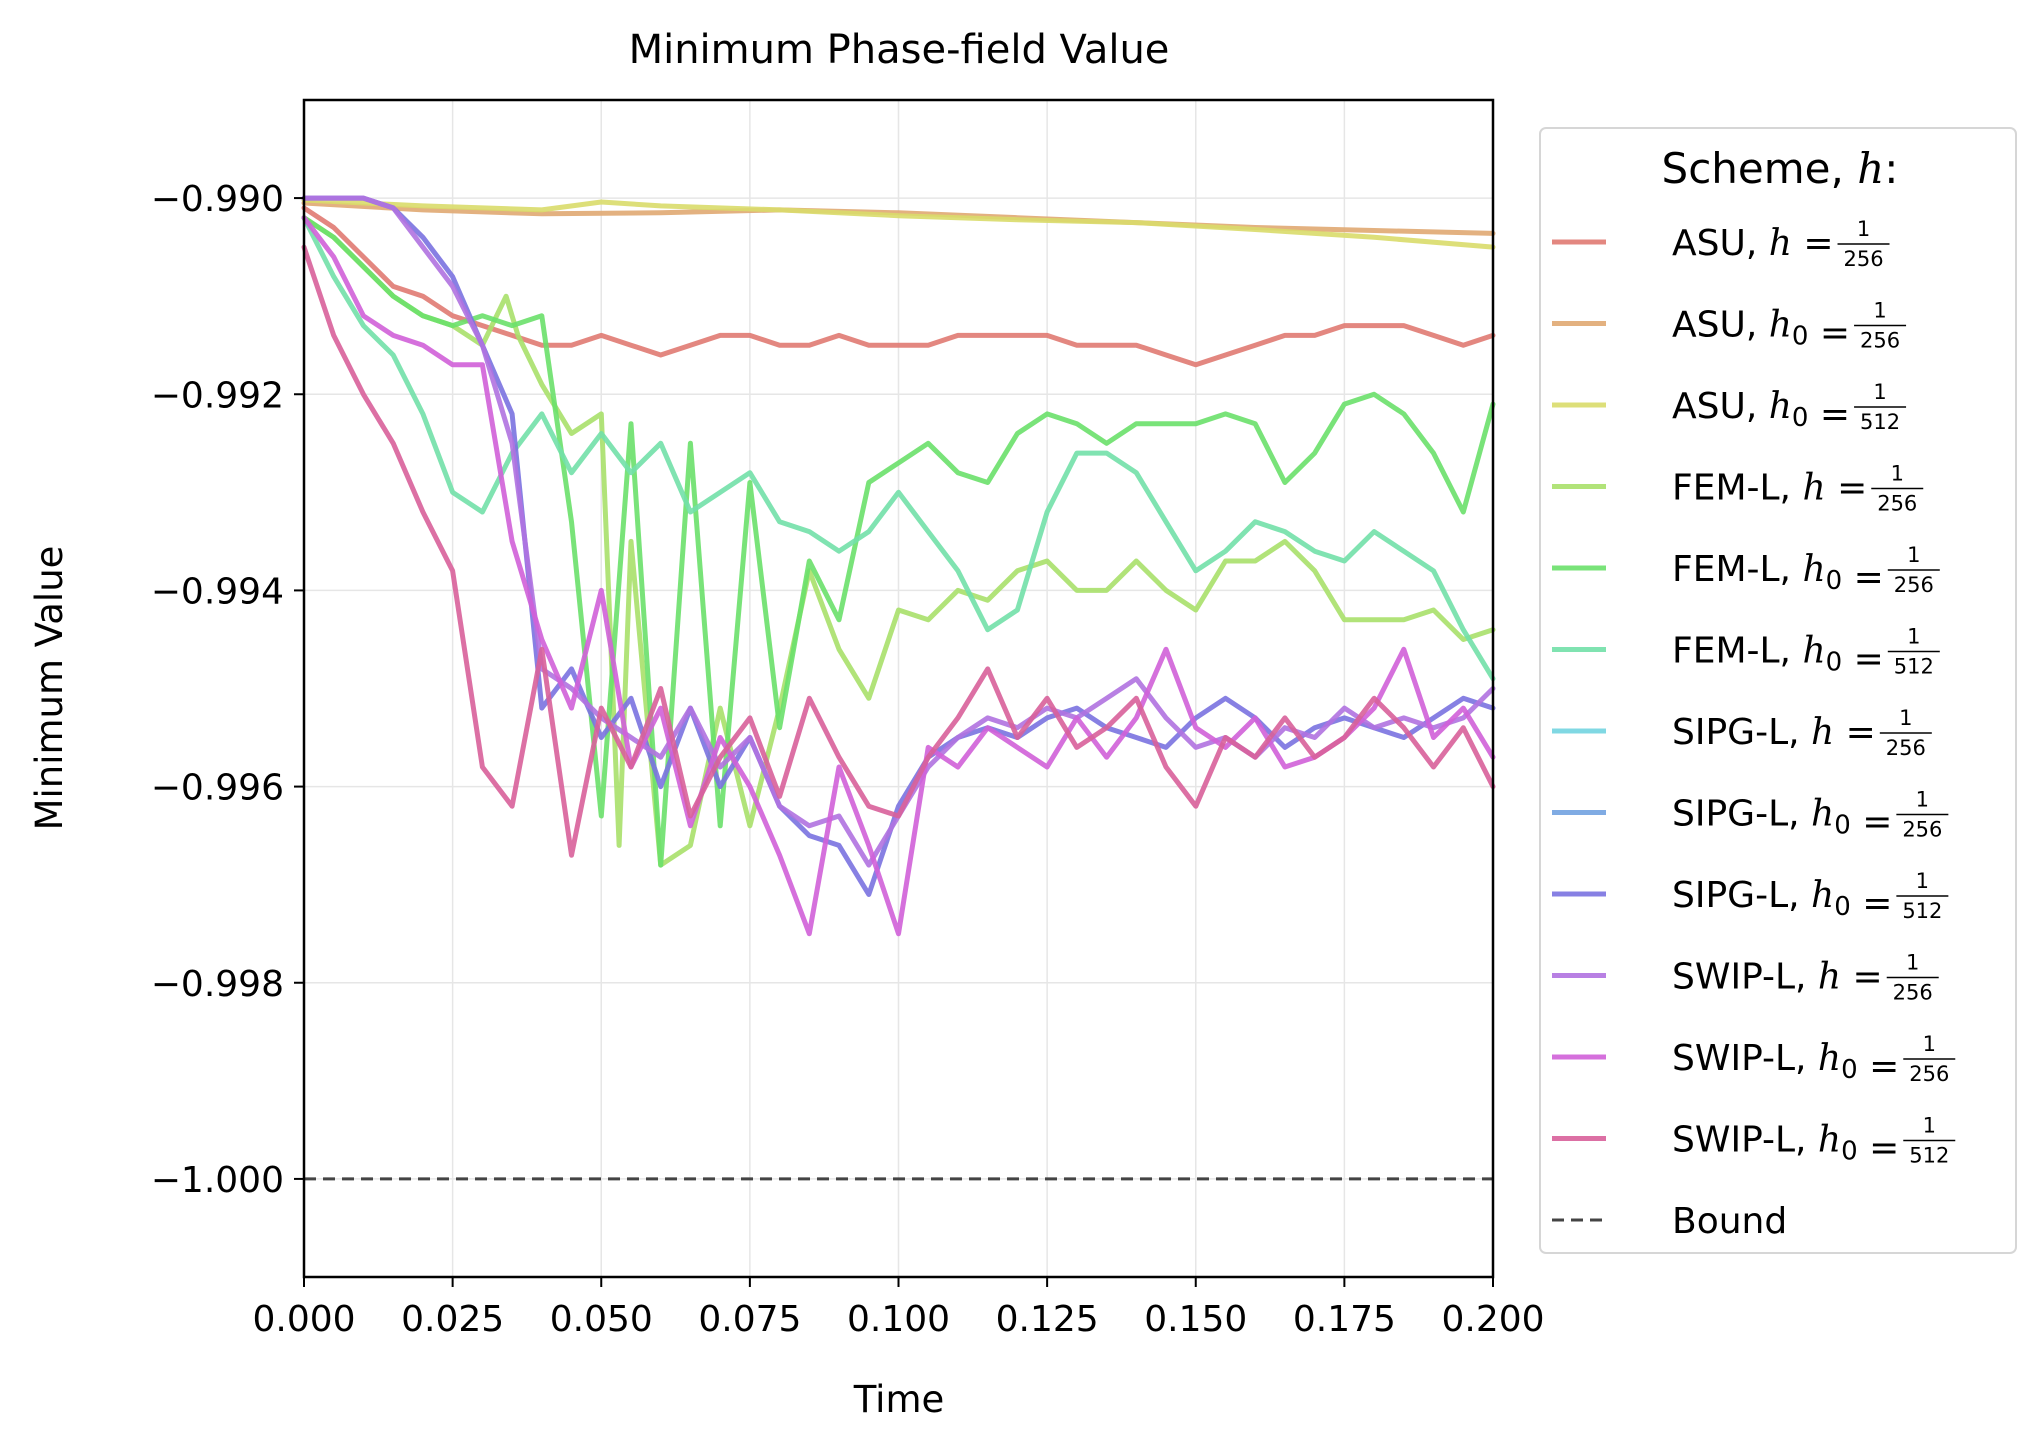  What do you see at coordinates (227, 690) in the screenshot?
I see `y-axis: −0.990 −0.992 −0.994 −0.996 −0.998 −1.000` at bounding box center [227, 690].